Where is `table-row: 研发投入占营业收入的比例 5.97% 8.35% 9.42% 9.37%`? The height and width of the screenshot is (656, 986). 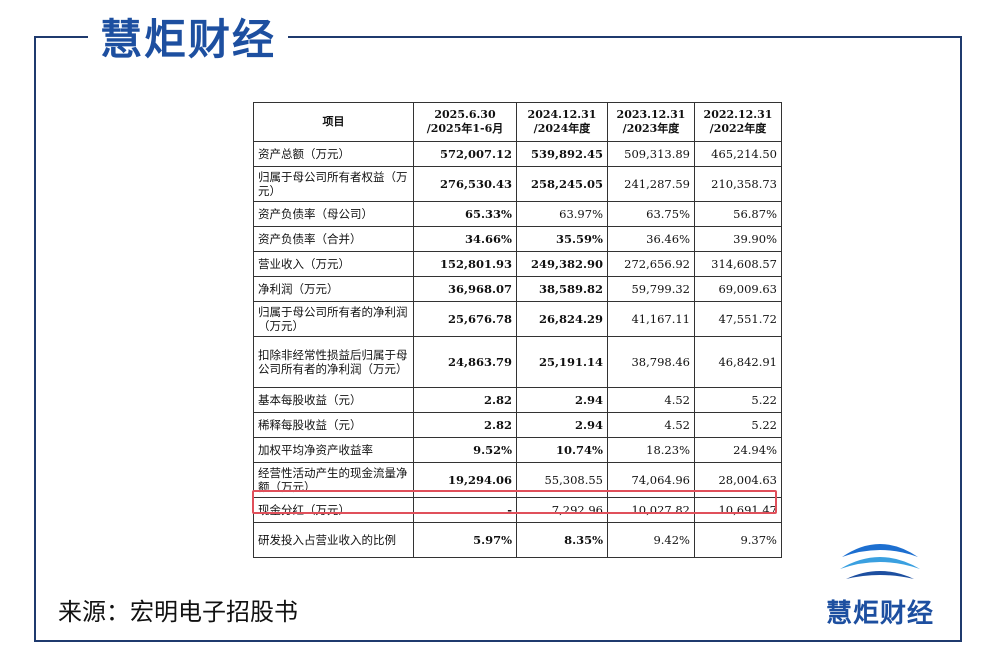
table-row: 研发投入占营业收入的比例 5.97% 8.35% 9.42% 9.37% is located at coordinates (517, 540).